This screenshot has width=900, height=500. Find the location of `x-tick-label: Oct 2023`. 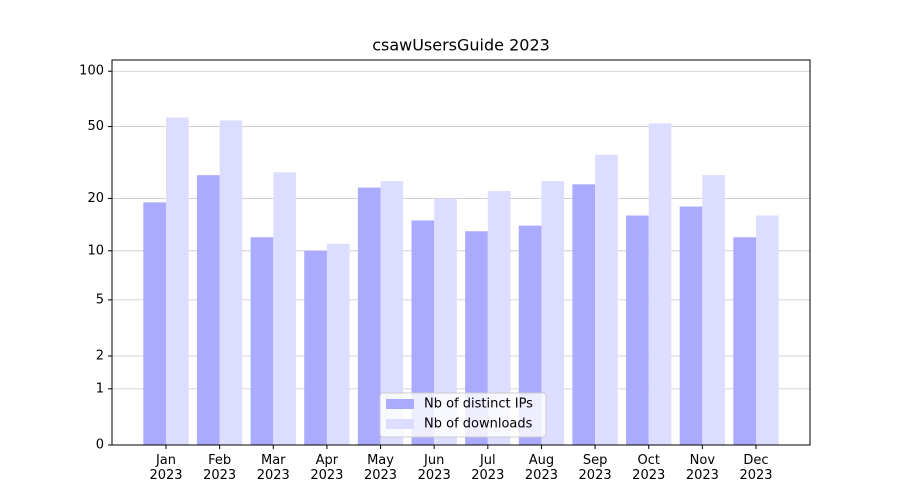

x-tick-label: Oct 2023 is located at coordinates (649, 468).